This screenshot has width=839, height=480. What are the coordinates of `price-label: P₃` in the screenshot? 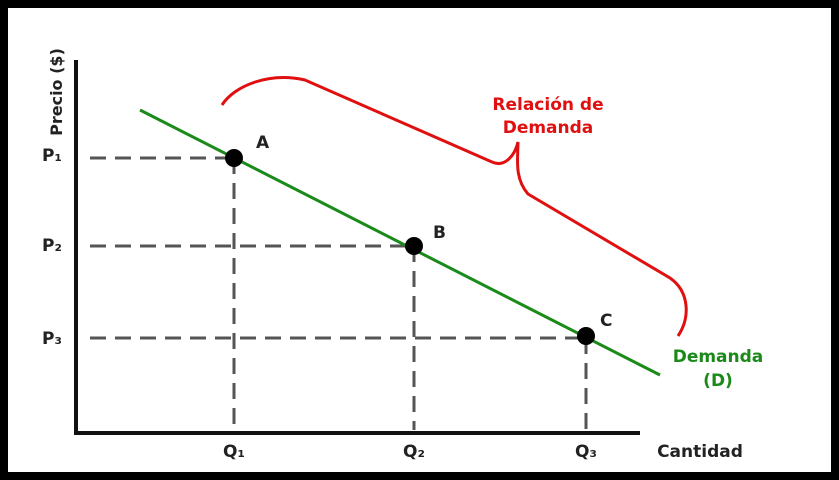 It's located at (52, 339).